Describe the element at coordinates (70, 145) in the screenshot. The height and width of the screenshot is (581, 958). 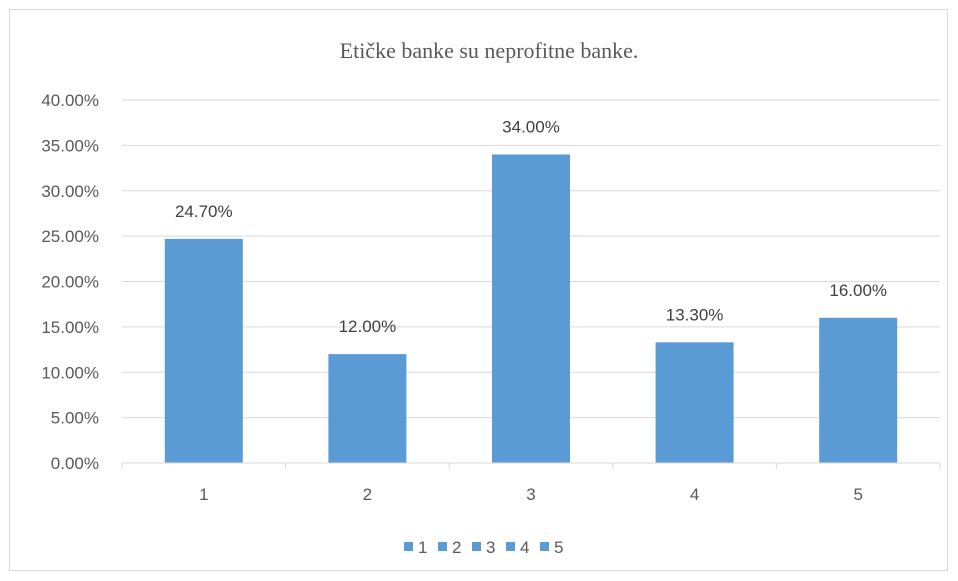
I see `y-tick-label: 35.00%` at that location.